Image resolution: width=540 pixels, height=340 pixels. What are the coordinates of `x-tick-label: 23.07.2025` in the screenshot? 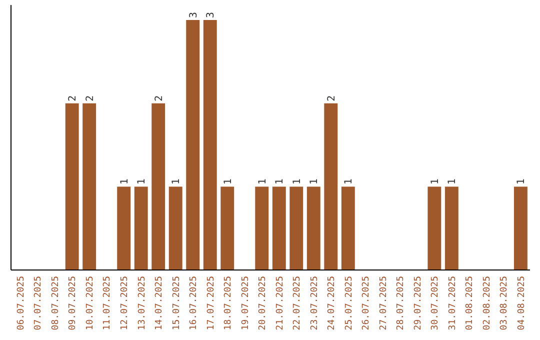 It's located at (315, 303).